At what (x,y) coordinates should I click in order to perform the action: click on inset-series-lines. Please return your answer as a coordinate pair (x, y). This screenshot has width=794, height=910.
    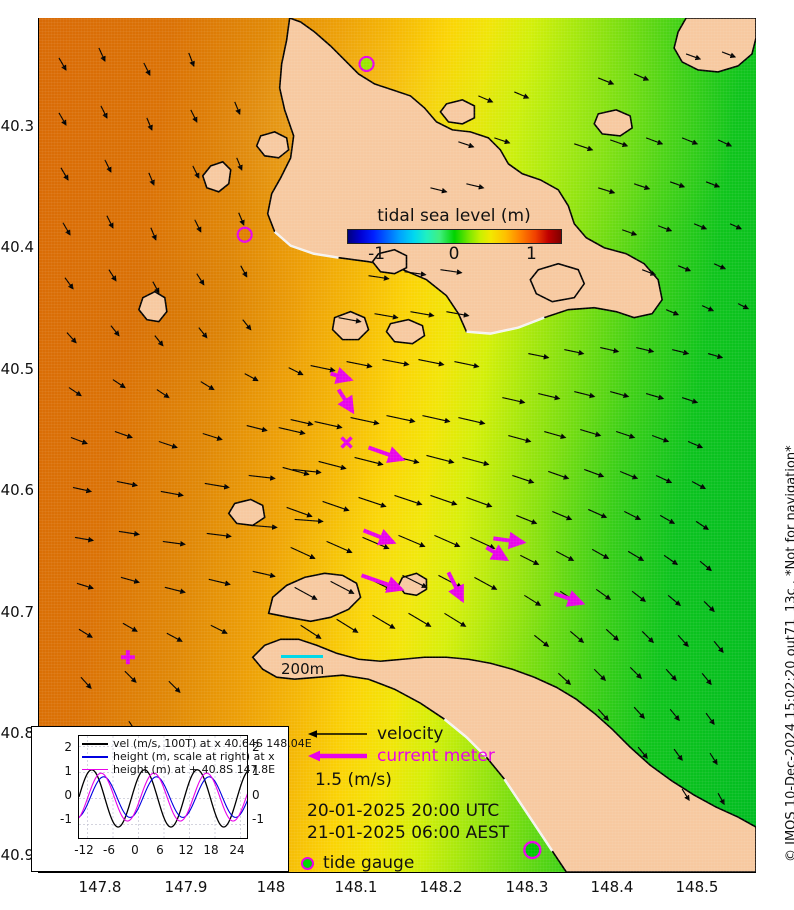
    Looking at the image, I should click on (163, 787).